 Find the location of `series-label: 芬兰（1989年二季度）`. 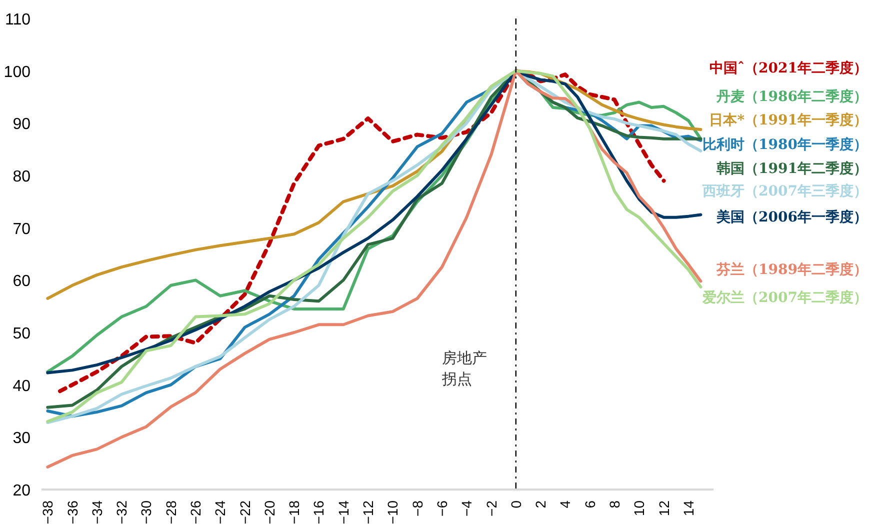

series-label: 芬兰（1989年二季度） is located at coordinates (792, 269).